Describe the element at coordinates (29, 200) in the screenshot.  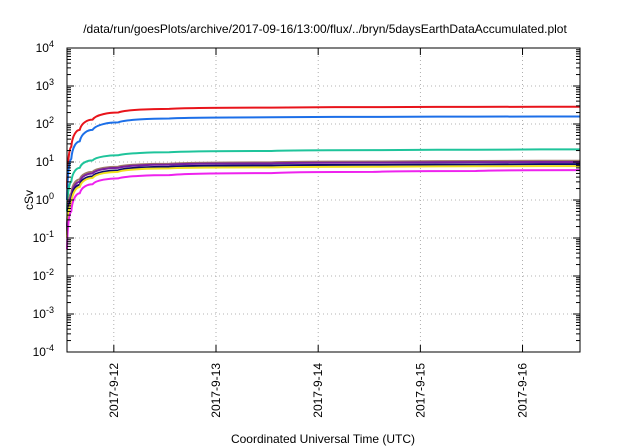
I see `y-axis-label: cSv` at that location.